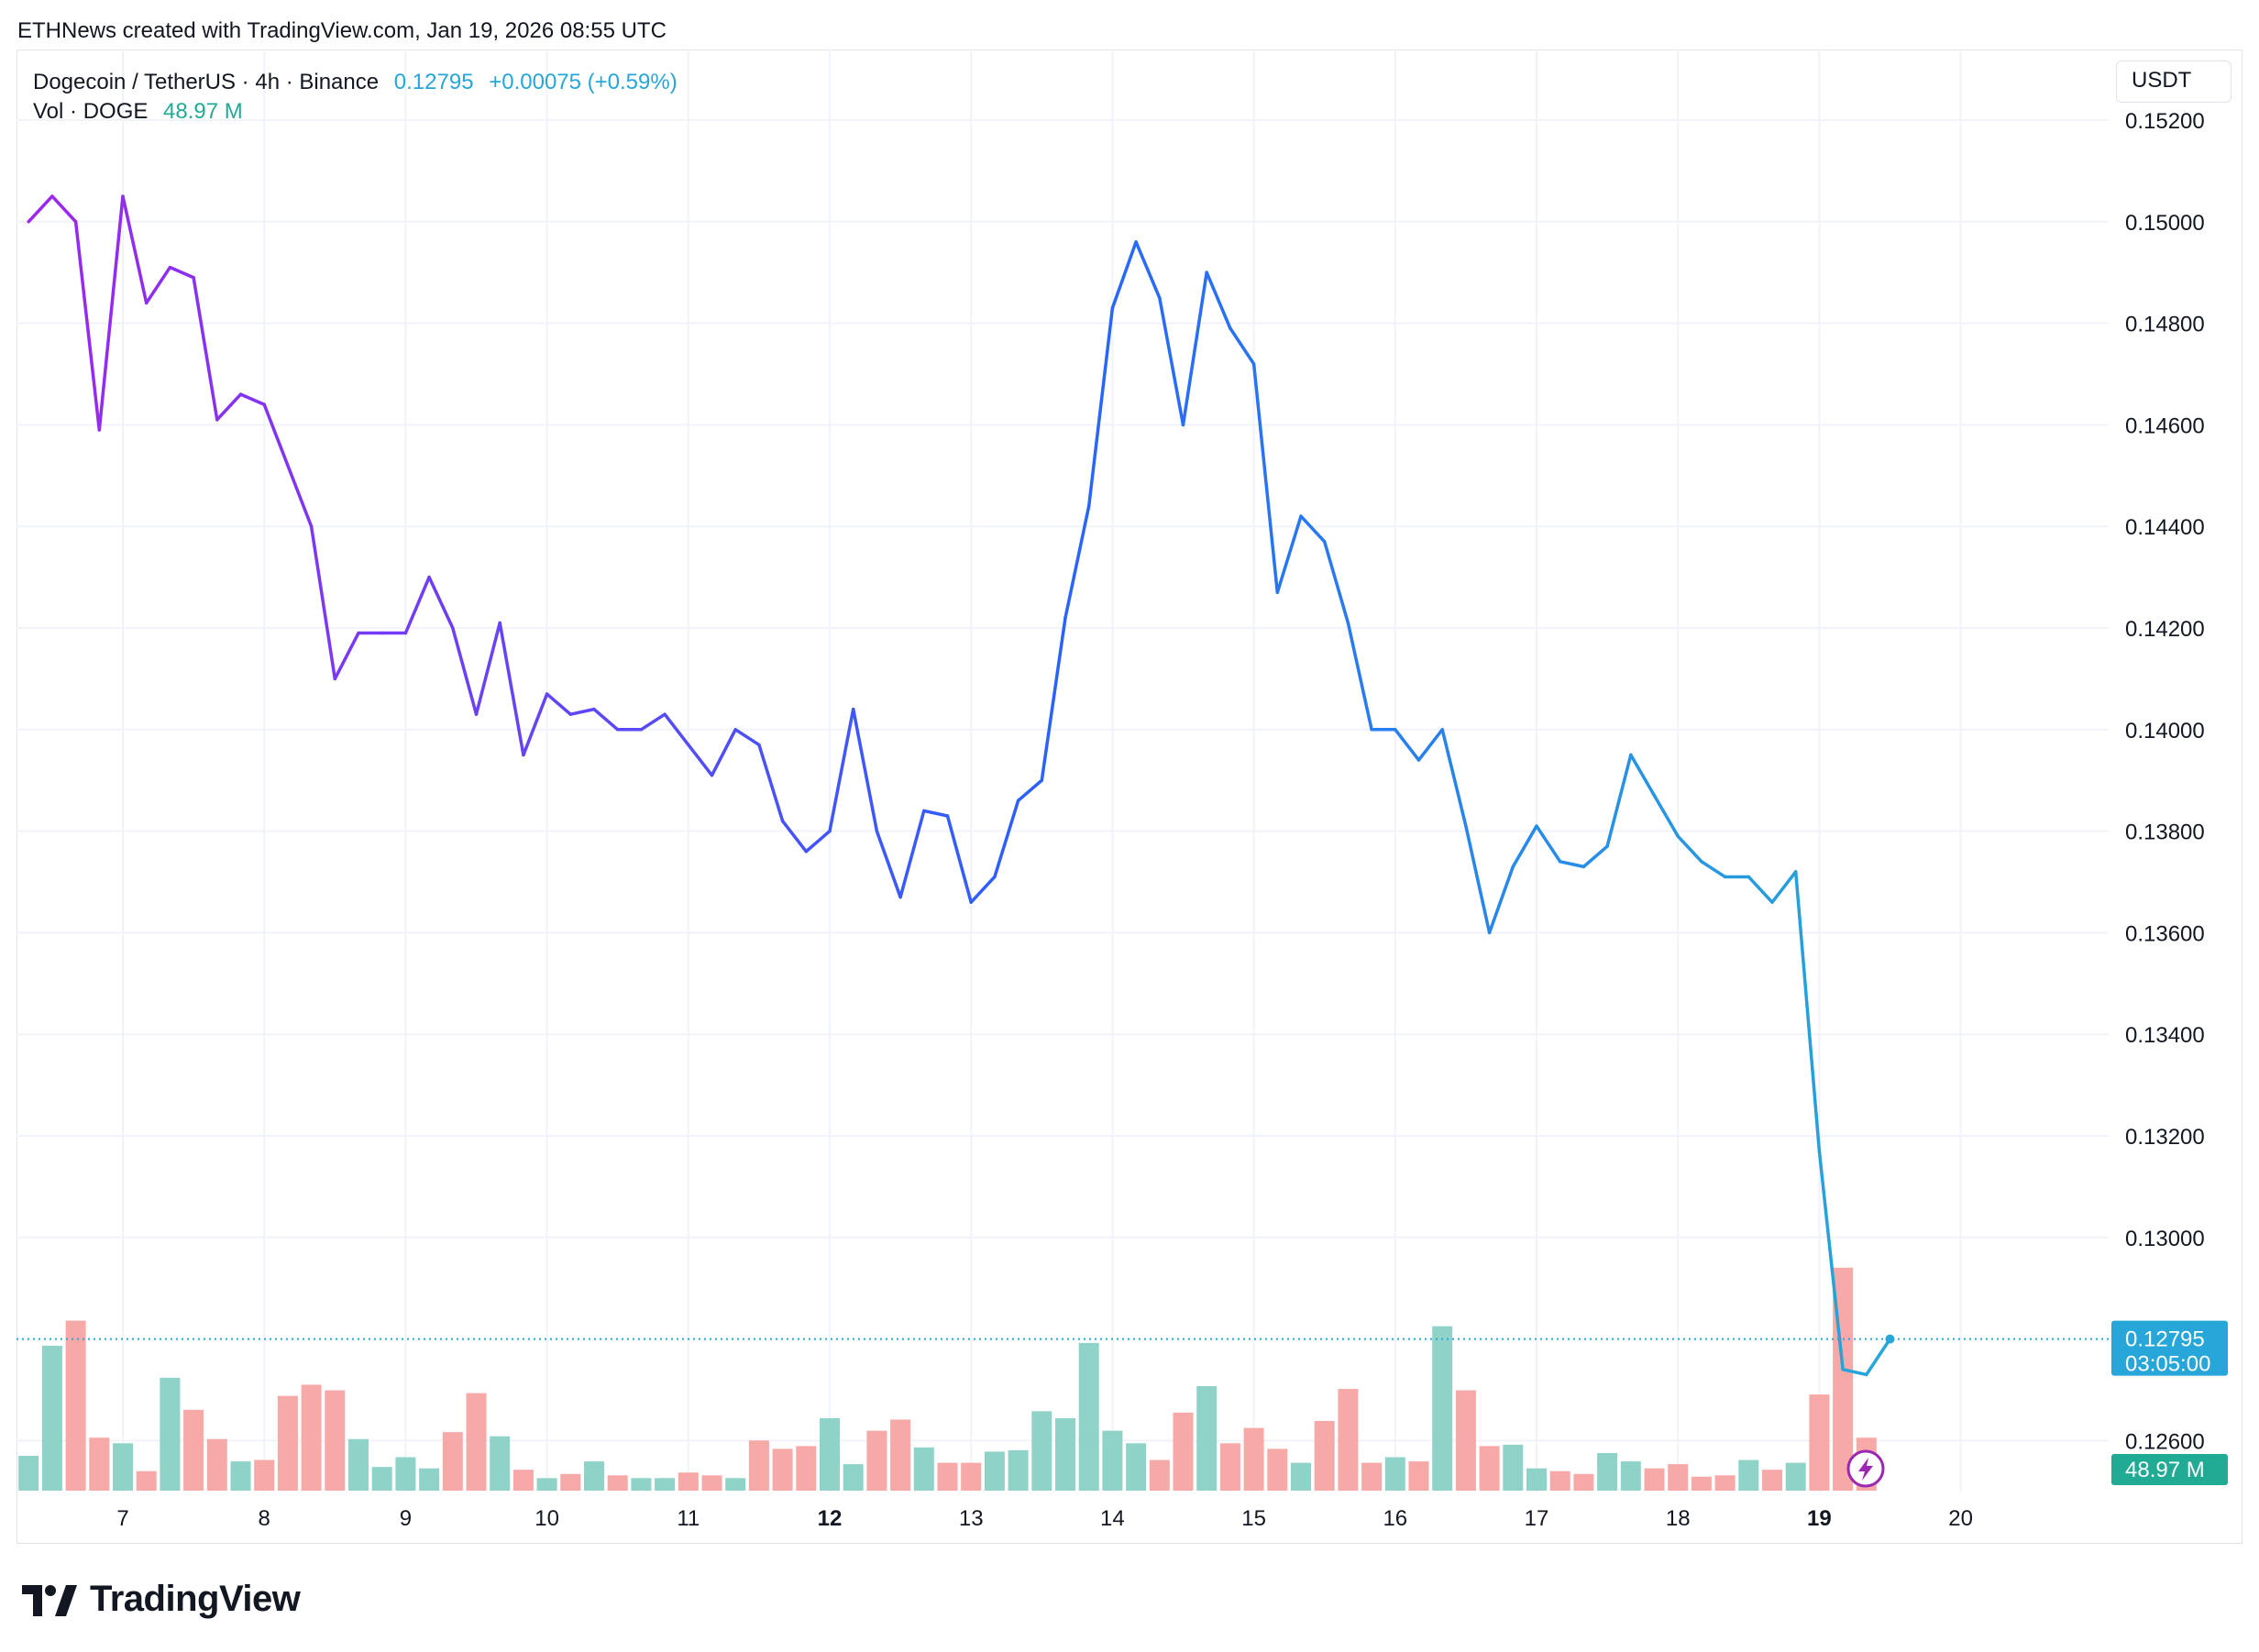  Describe the element at coordinates (1253, 1518) in the screenshot. I see `x-tick-label: 15` at that location.